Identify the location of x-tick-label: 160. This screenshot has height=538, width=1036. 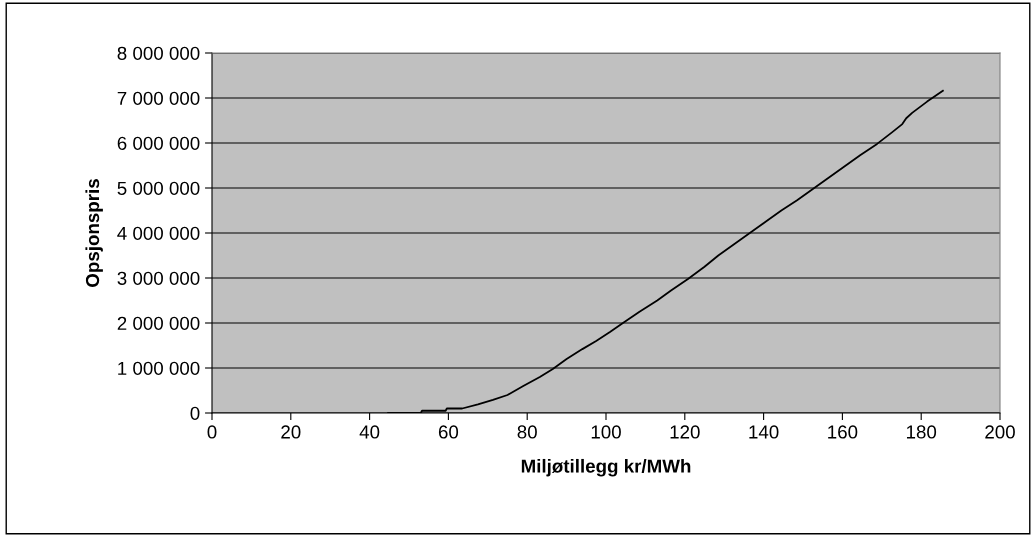
(843, 432).